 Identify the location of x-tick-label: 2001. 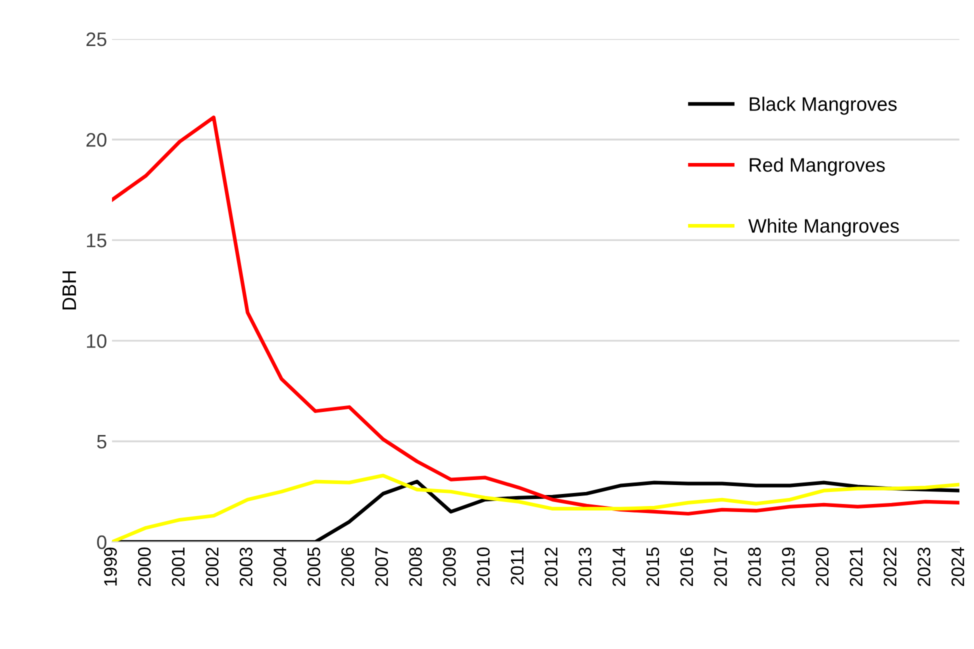
(178, 567).